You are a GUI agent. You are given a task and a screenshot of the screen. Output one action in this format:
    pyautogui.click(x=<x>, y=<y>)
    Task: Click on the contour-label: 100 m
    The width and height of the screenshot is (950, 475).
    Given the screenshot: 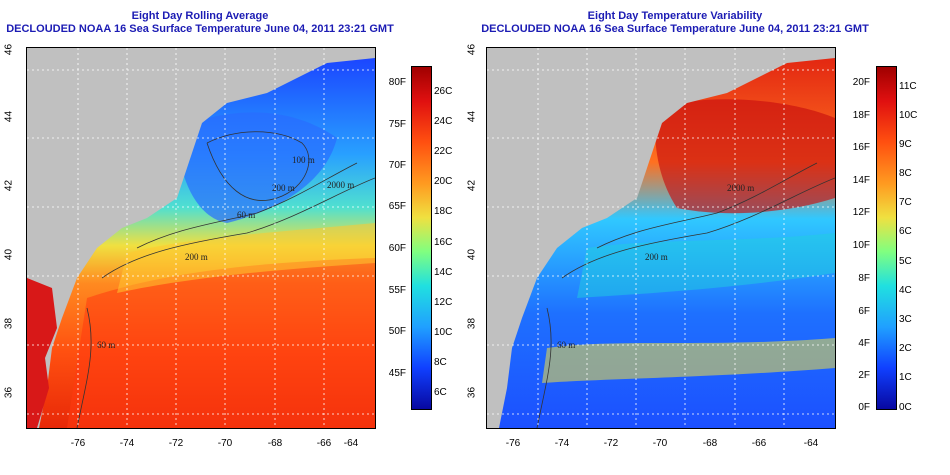 What is the action you would take?
    pyautogui.click(x=303, y=160)
    